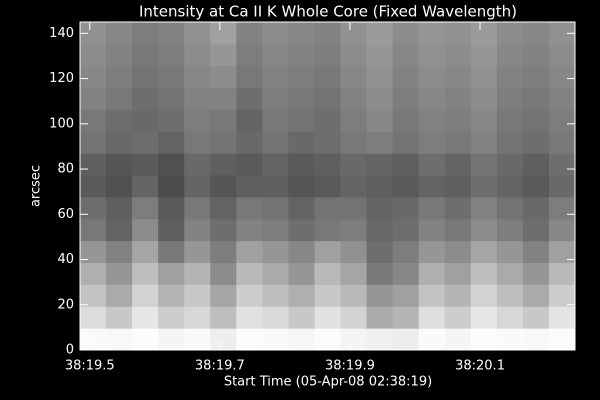 The width and height of the screenshot is (600, 400). What do you see at coordinates (65, 169) in the screenshot?
I see `y-tick-label: 80` at bounding box center [65, 169].